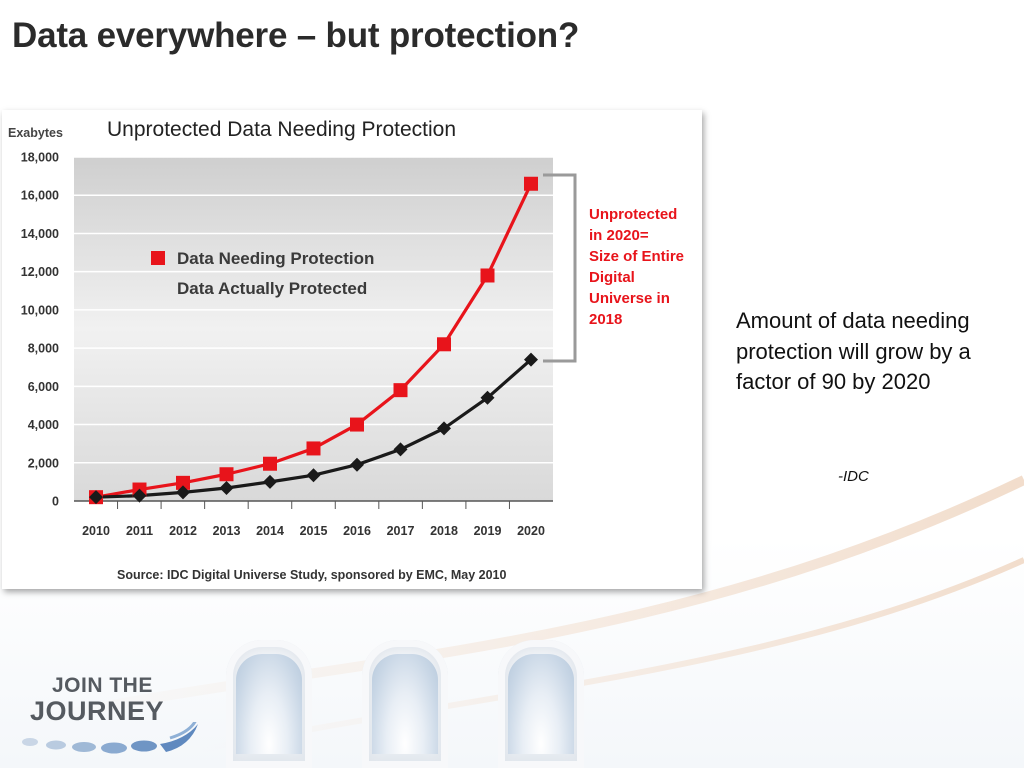  I want to click on y-tick-label: 16,000, so click(40, 196).